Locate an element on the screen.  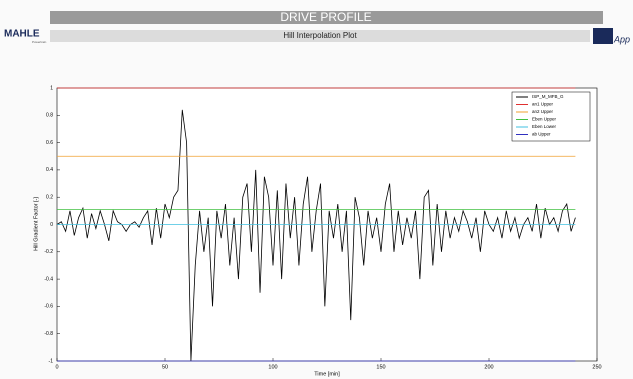
x-tick-label: 0 is located at coordinates (56, 367).